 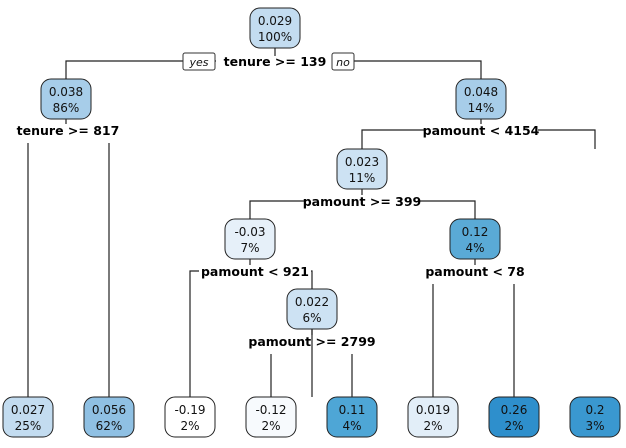 What do you see at coordinates (594, 426) in the screenshot?
I see `node-percent: 3%` at bounding box center [594, 426].